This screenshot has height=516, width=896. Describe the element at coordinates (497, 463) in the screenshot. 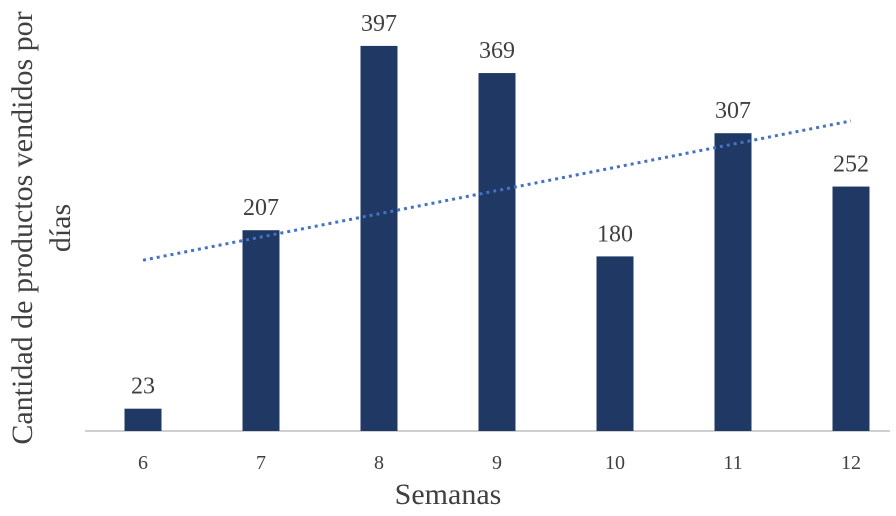

I see `x-tick-label-9: 9` at that location.